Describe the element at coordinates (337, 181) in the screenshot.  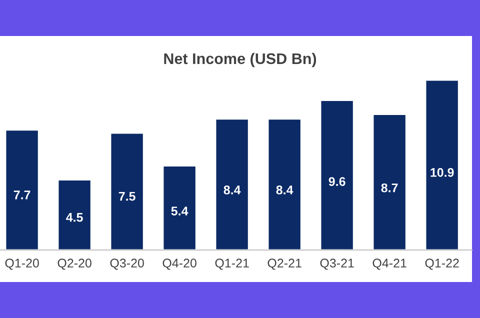
I see `data-label: 9.6` at that location.